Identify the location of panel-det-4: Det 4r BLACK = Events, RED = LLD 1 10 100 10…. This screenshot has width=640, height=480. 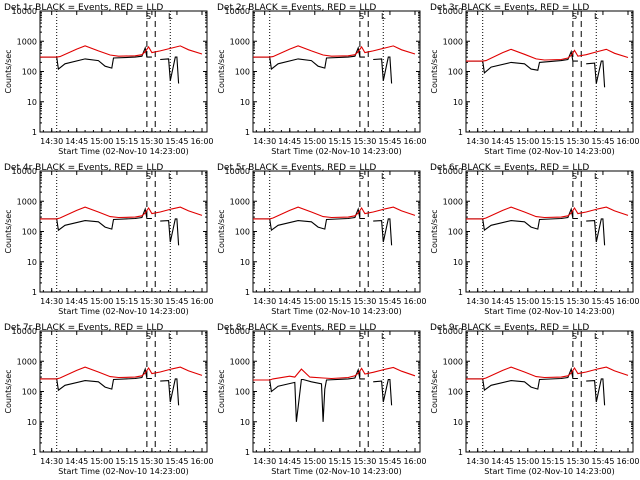
(109, 239).